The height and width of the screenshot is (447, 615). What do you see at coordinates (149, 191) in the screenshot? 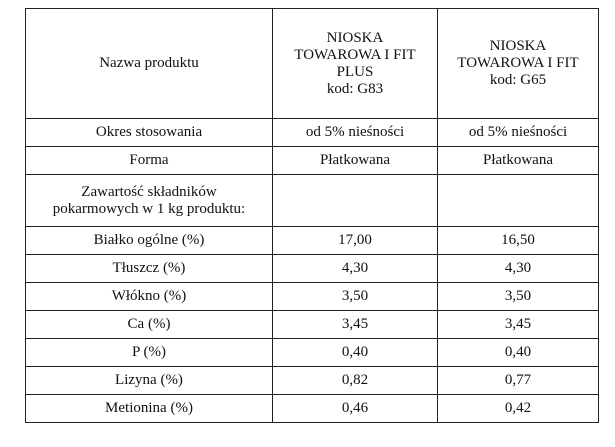
I see `cell-text: Zawartość składników` at bounding box center [149, 191].